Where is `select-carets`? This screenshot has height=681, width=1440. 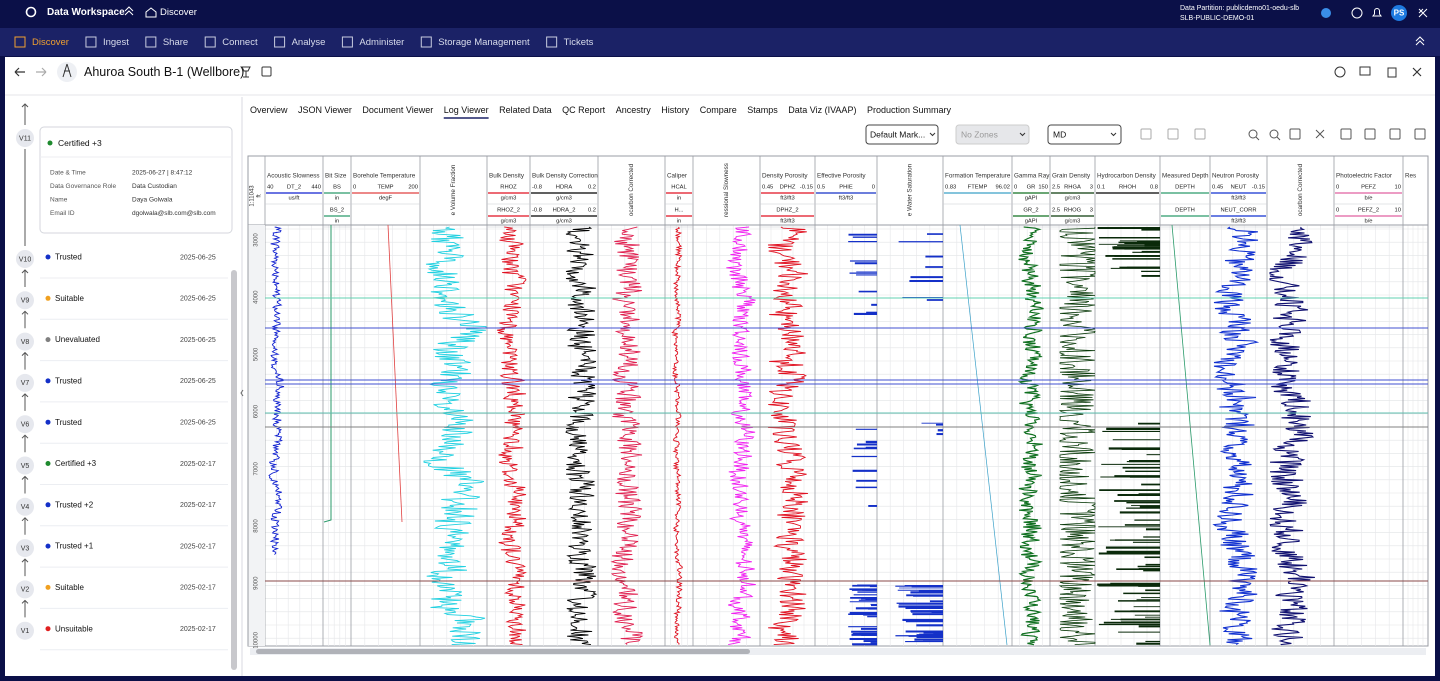 select-carets is located at coordinates (1023, 134).